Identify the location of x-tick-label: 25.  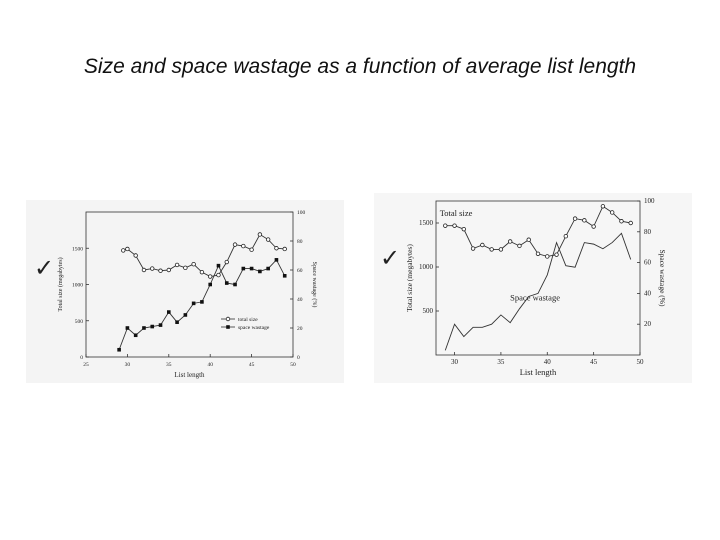
(86, 365).